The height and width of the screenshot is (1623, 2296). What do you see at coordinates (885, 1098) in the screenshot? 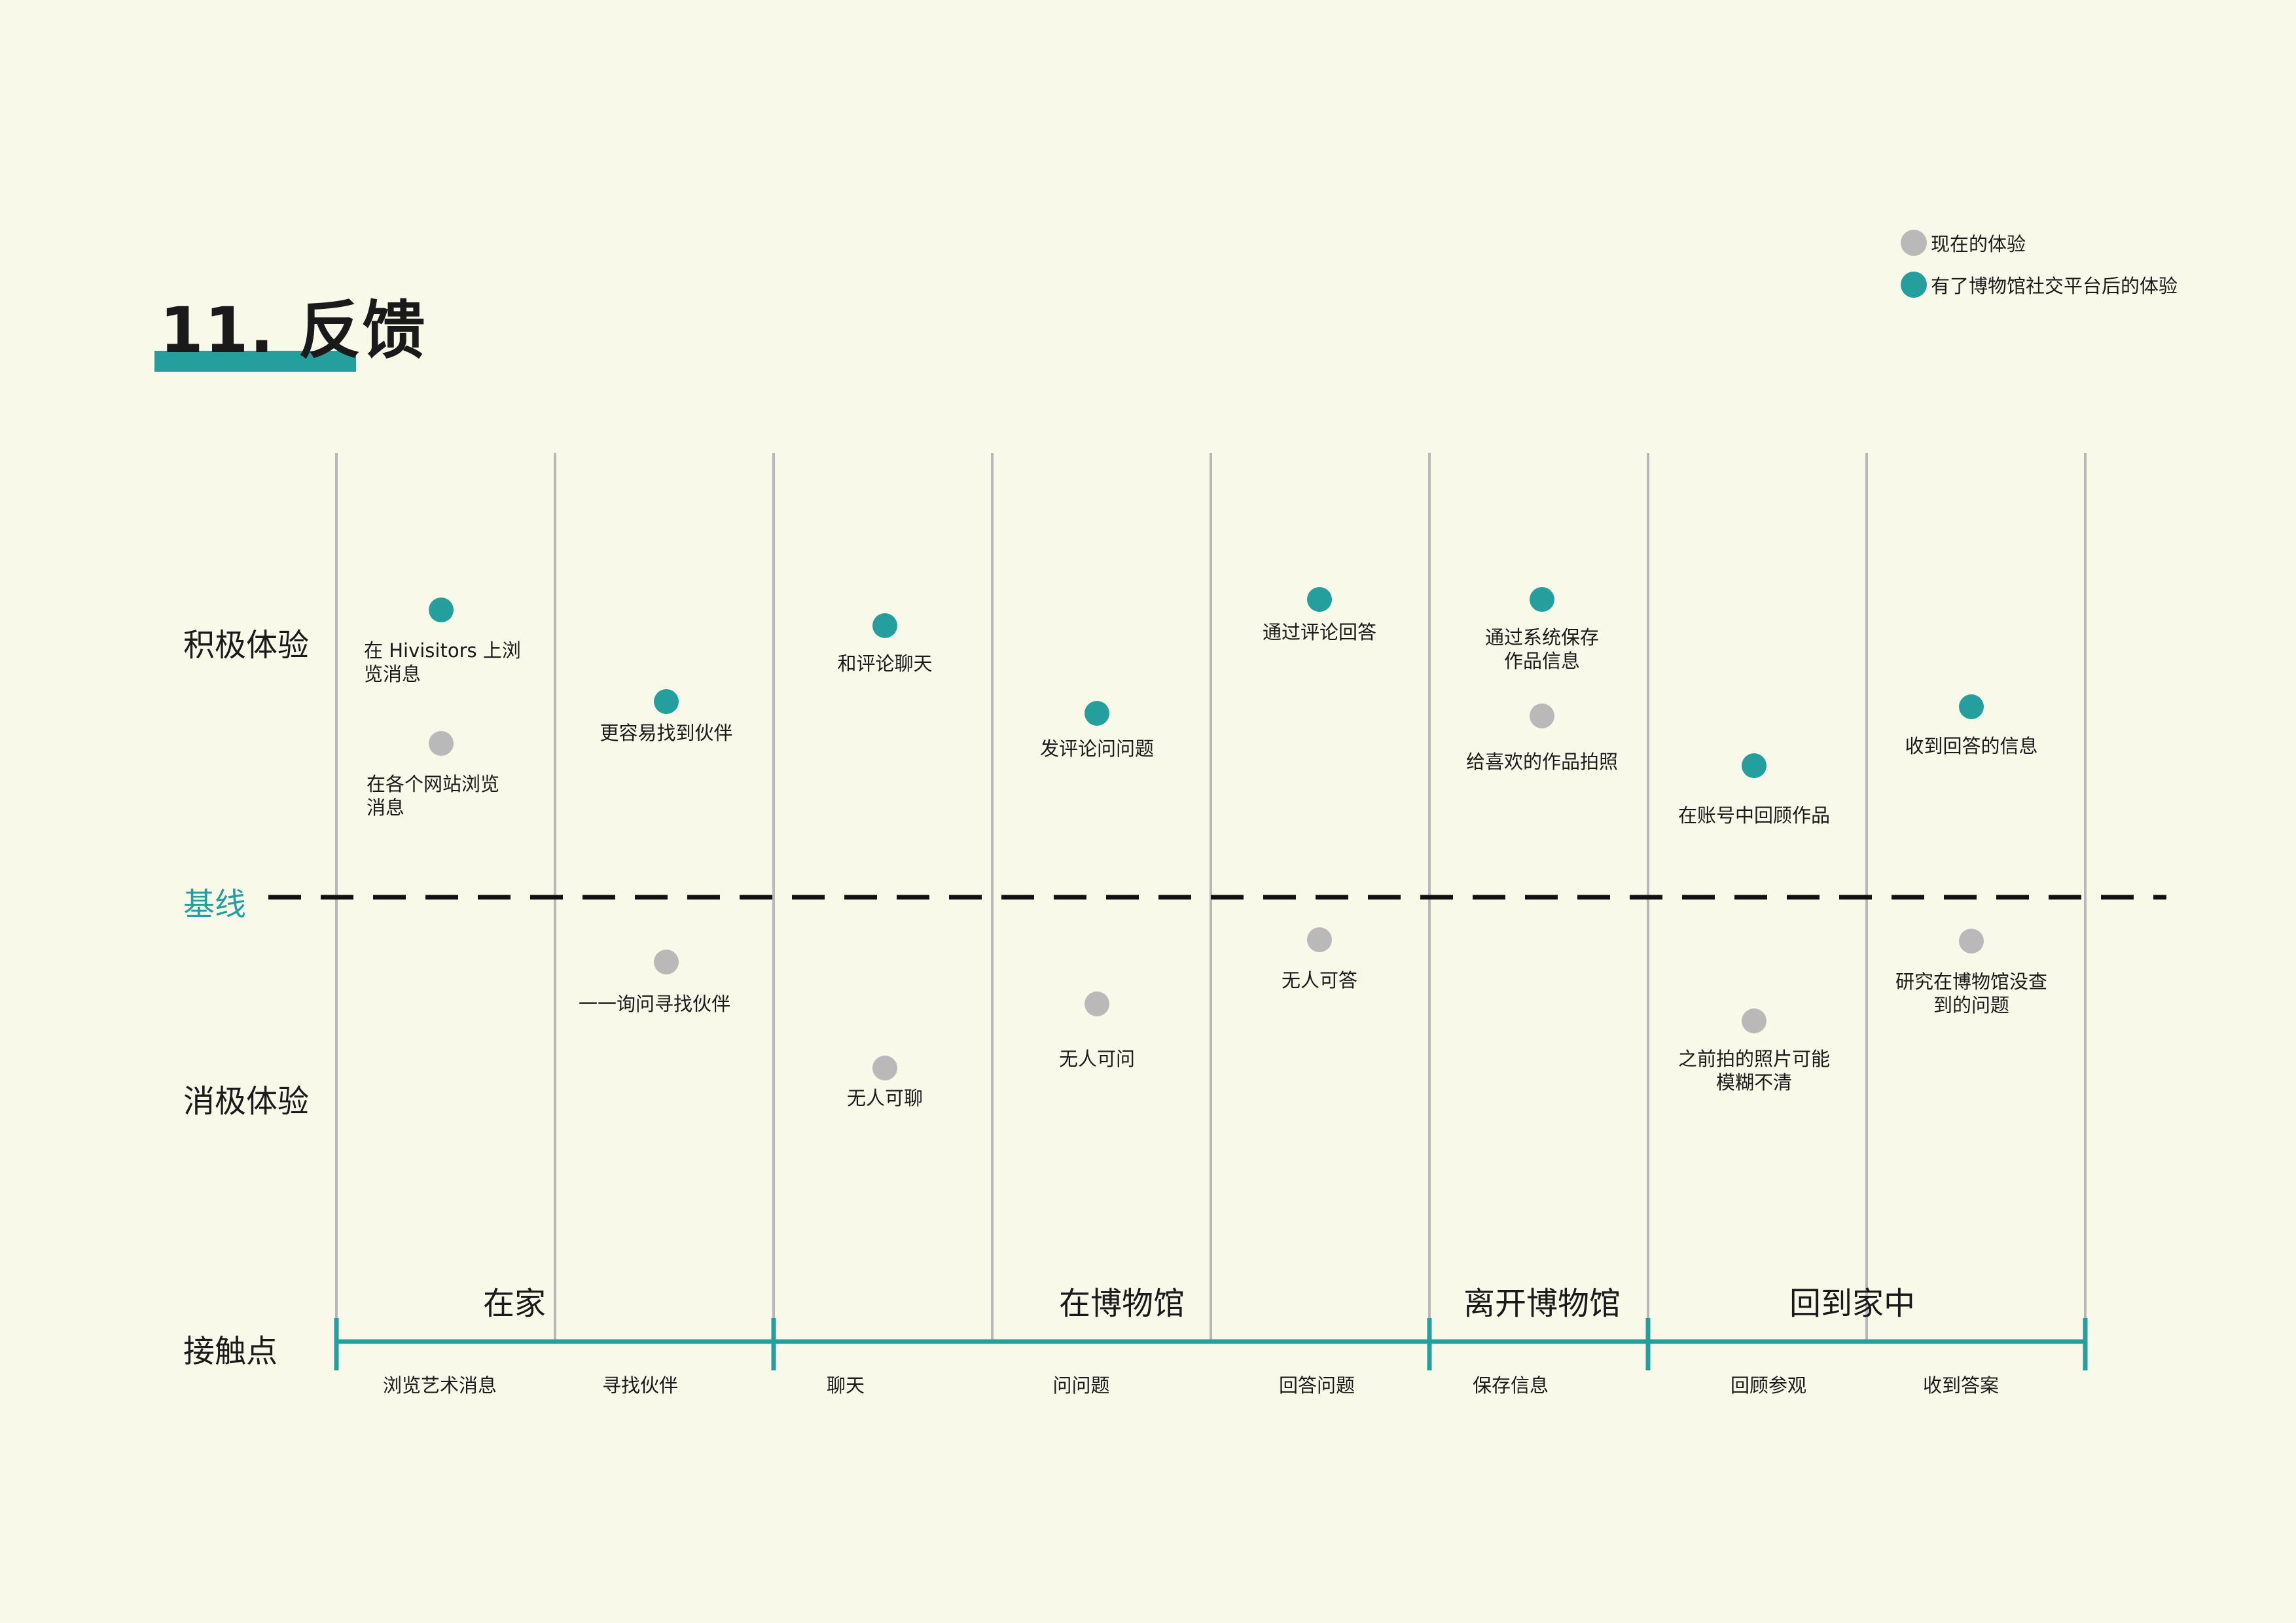
I see `experience-label-5: 无人可聊` at bounding box center [885, 1098].